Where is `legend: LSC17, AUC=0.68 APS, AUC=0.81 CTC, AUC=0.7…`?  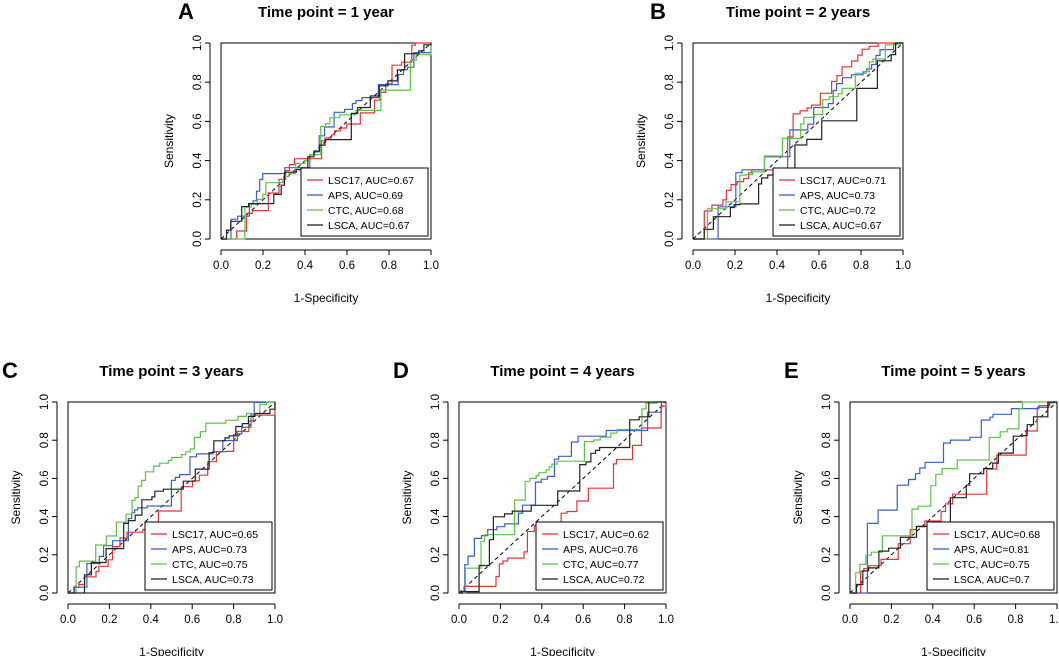 legend: LSC17, AUC=0.68 APS, AUC=0.81 CTC, AUC=0.7… is located at coordinates (990, 556).